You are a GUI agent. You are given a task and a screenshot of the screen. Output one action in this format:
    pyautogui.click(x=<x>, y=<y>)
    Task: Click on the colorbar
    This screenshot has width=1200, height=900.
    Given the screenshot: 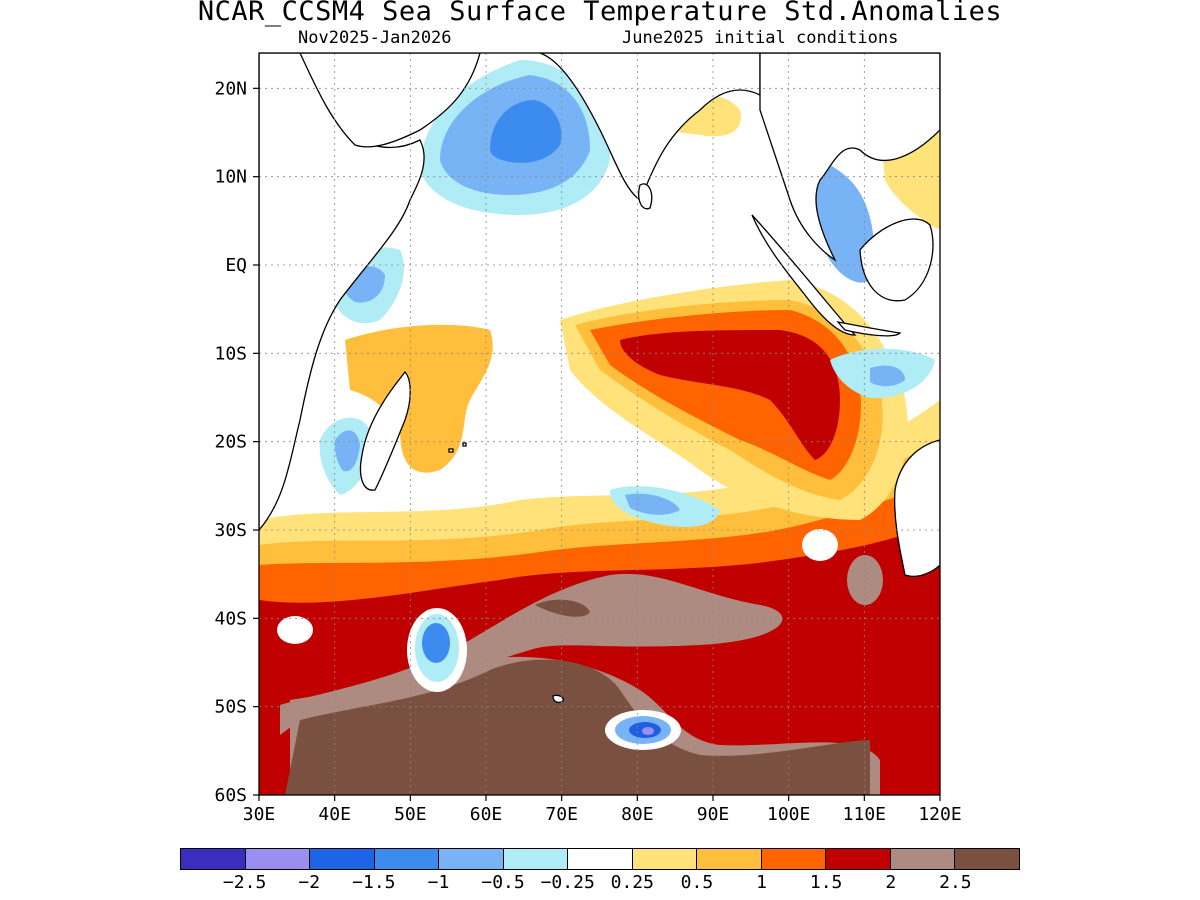 What is the action you would take?
    pyautogui.click(x=600, y=859)
    